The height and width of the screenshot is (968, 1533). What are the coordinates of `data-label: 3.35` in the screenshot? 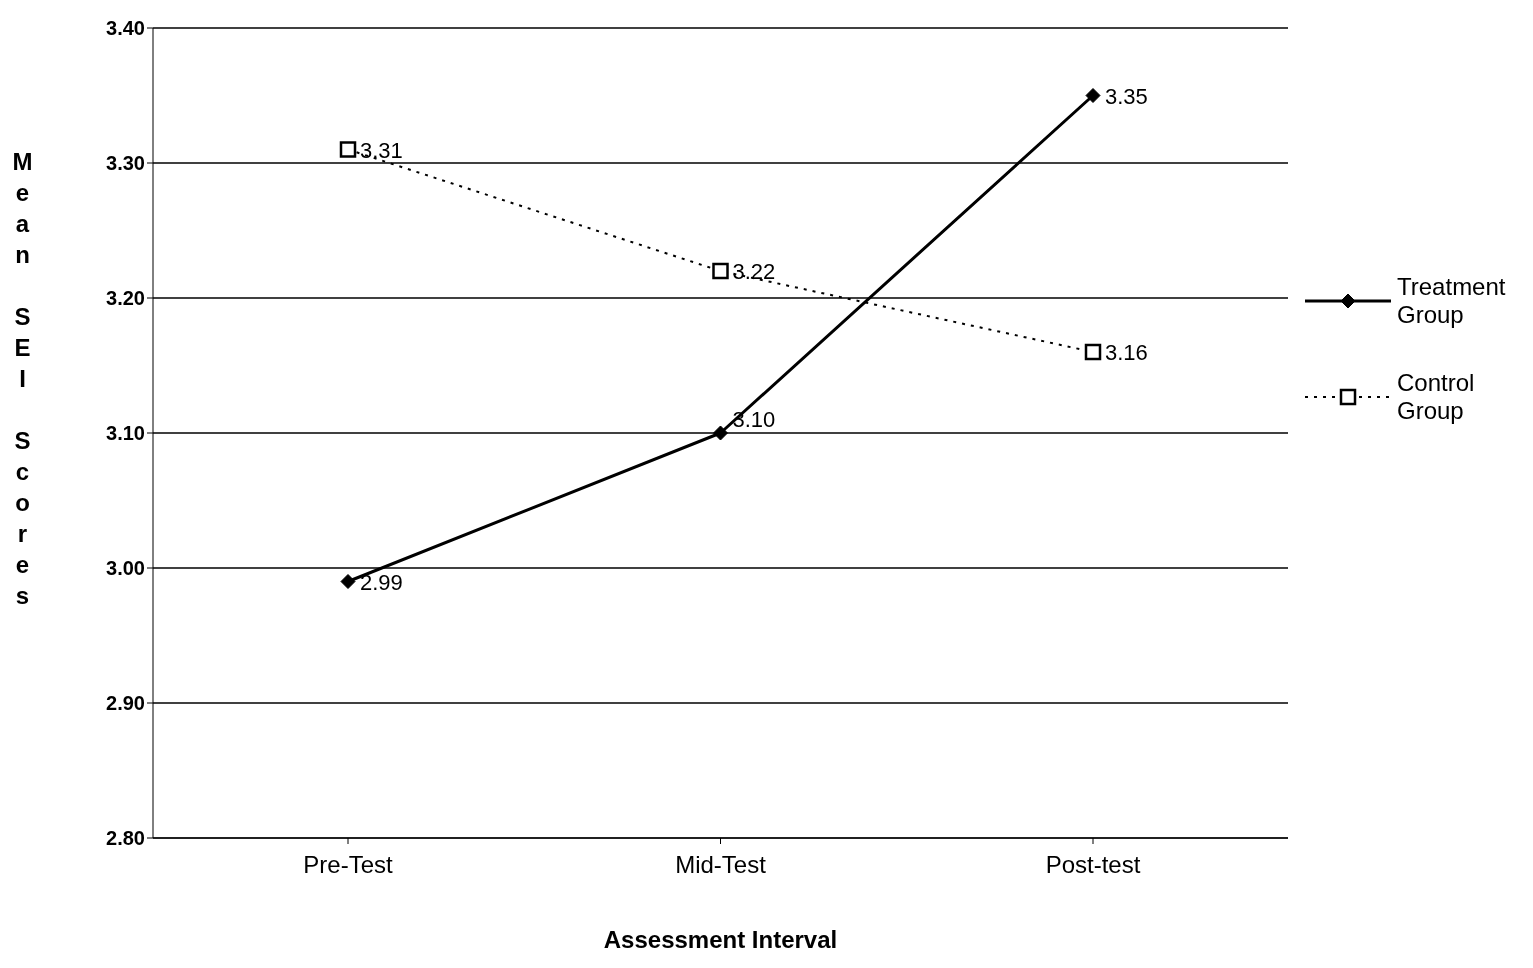 It's located at (1126, 96).